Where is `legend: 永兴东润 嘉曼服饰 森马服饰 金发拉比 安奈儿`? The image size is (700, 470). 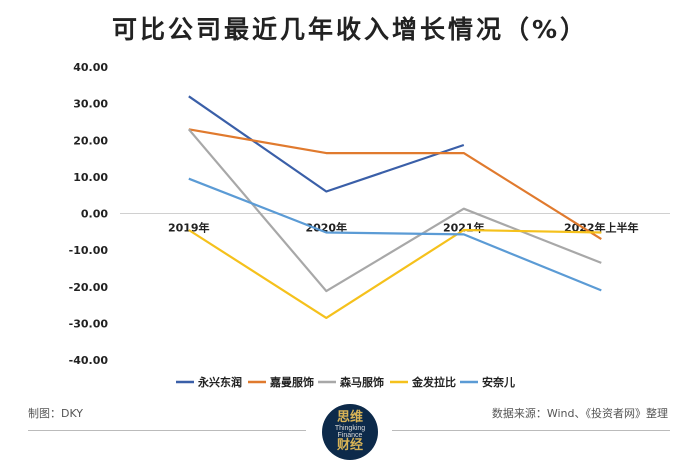 legend: 永兴东润 嘉曼服饰 森马服饰 金发拉比 安奈儿 is located at coordinates (345, 382).